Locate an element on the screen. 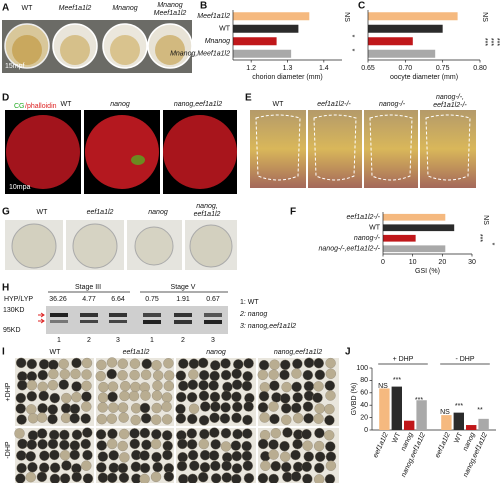 The image size is (500, 483). row-label: -DHP is located at coordinates (8, 449).